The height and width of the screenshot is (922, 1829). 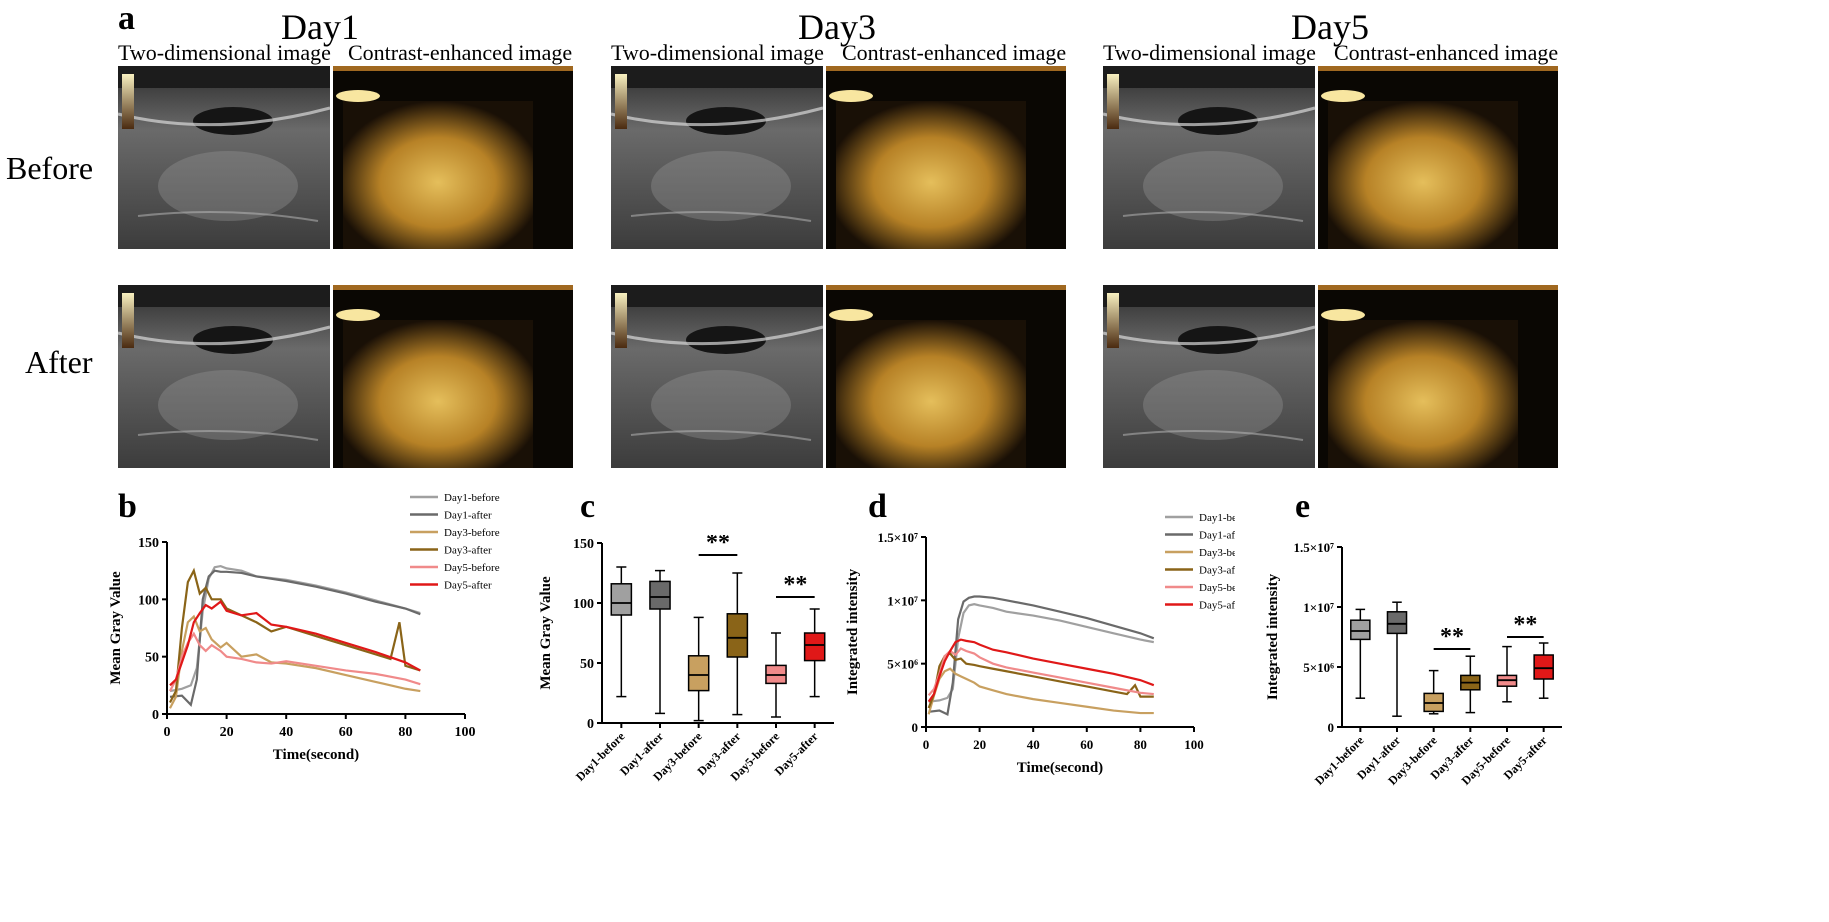 What do you see at coordinates (1438, 157) in the screenshot?
I see `day5-before-contrast-image` at bounding box center [1438, 157].